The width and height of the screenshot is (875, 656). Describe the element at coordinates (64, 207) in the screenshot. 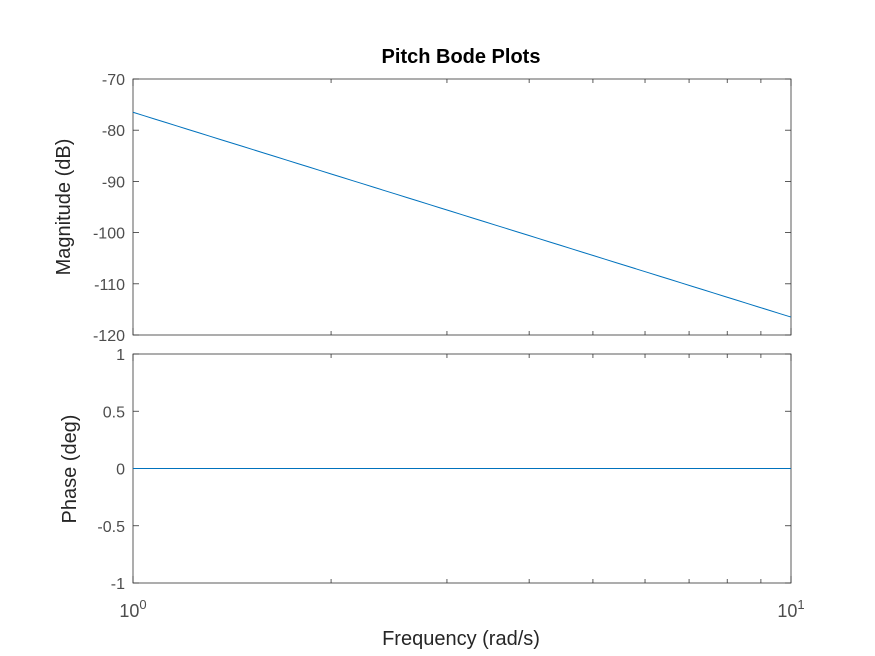

I see `magnitude-ylabel: Magnitude (dB)` at that location.